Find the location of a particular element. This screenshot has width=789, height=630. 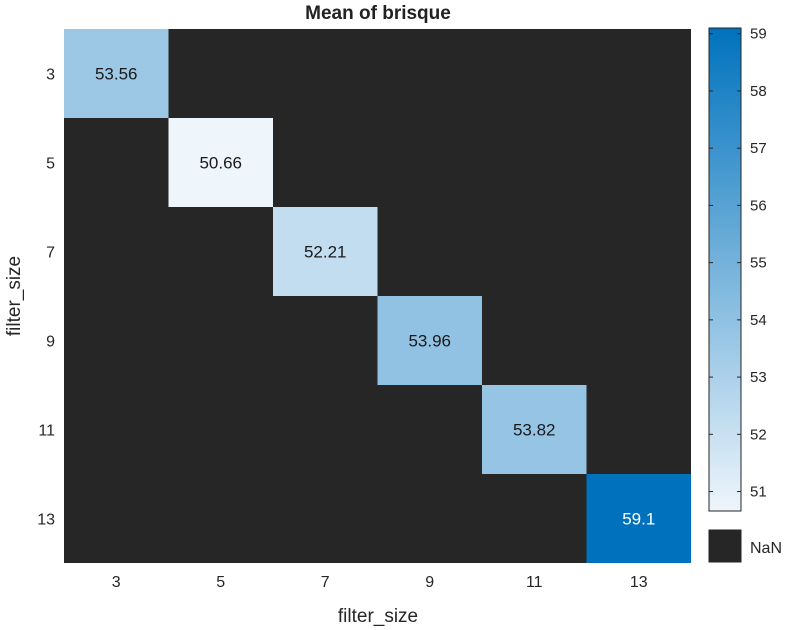

x-tick-label: 13 is located at coordinates (639, 582).